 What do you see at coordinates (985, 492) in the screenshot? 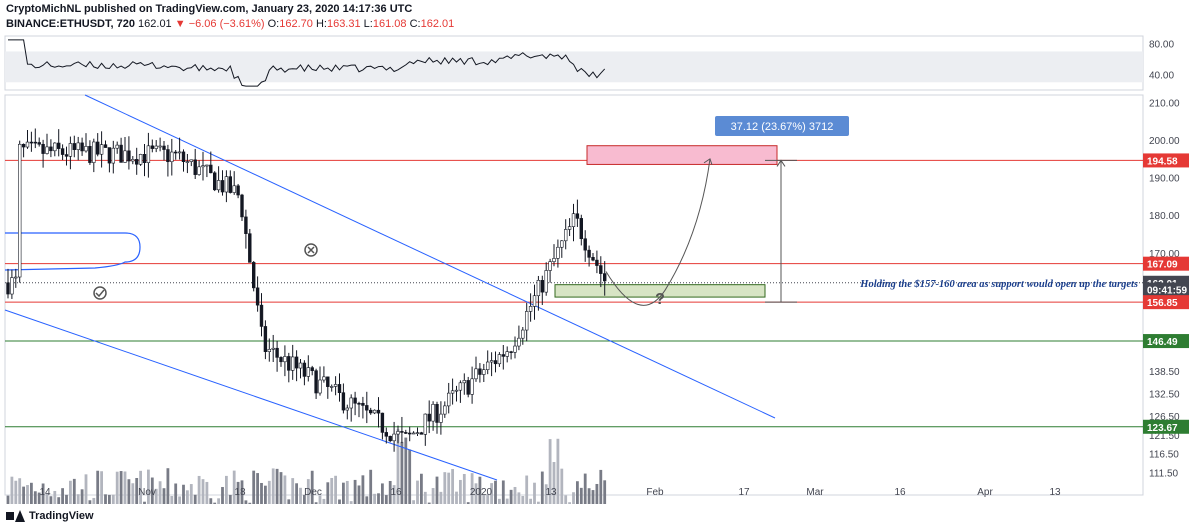
I see `x-tick-label: Apr` at bounding box center [985, 492].